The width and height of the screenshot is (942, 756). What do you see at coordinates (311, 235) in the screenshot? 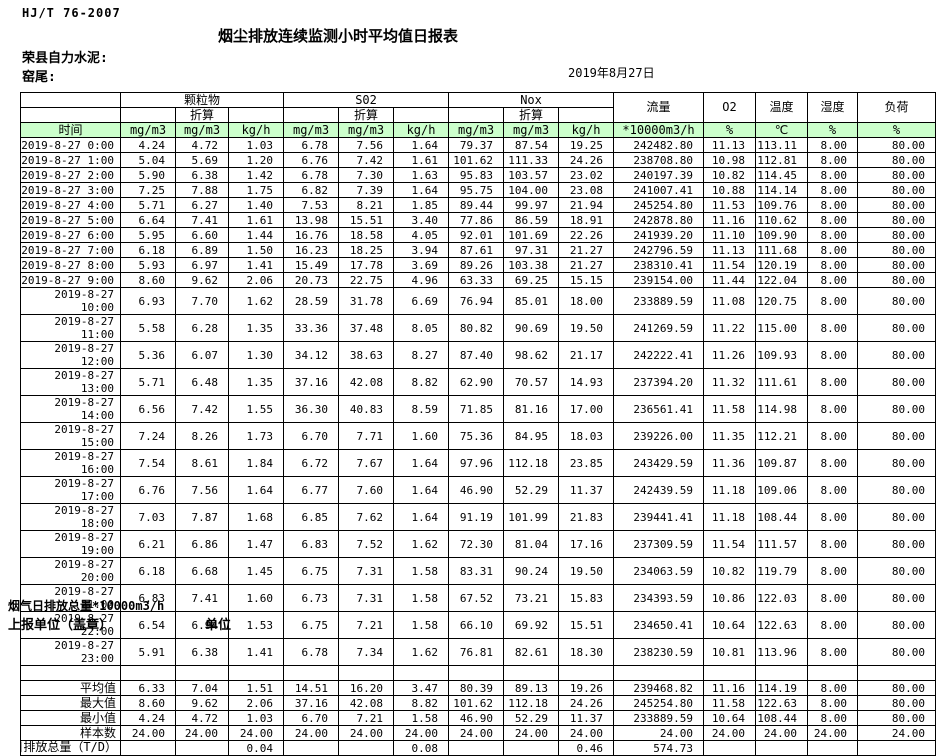
I see `value-cell: 16.76` at bounding box center [311, 235].